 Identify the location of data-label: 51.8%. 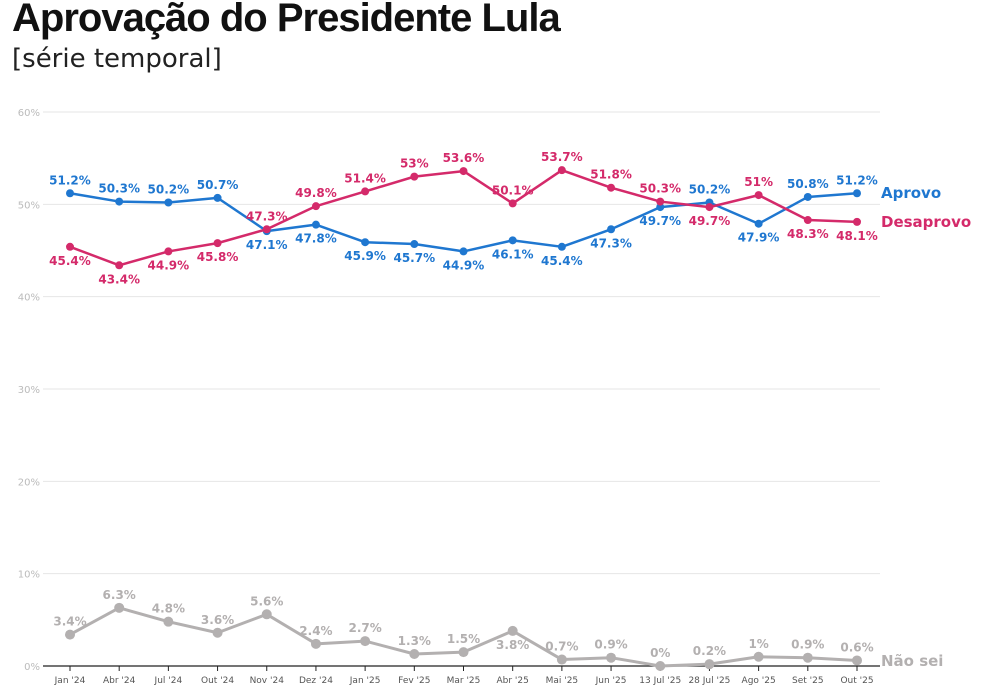
(611, 175).